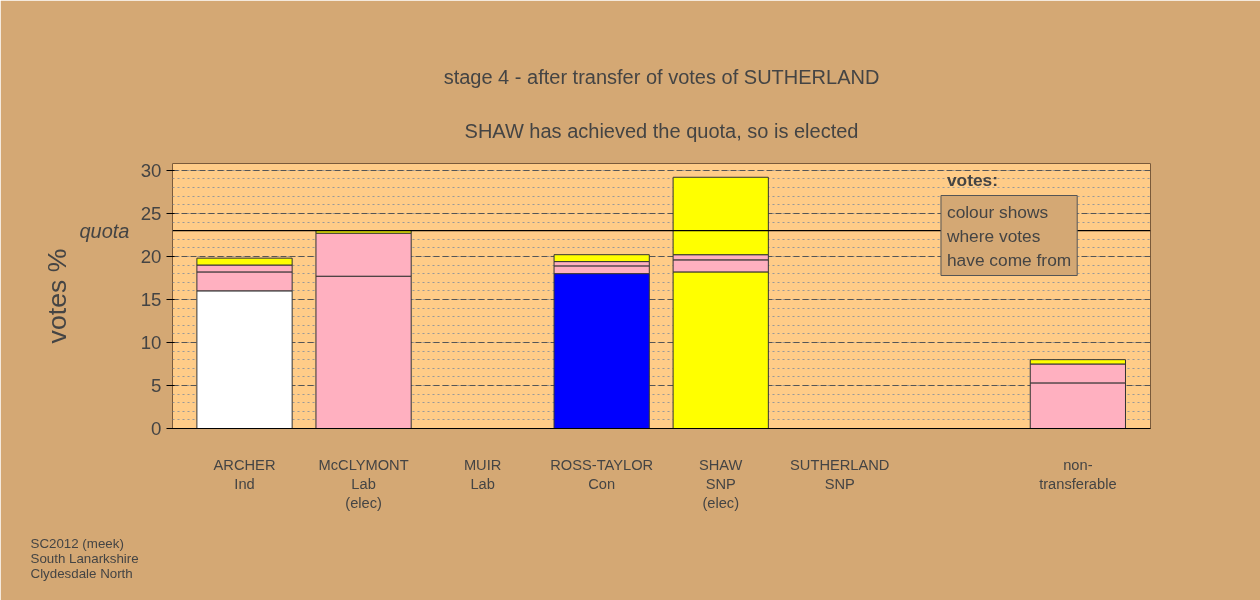  What do you see at coordinates (1078, 474) in the screenshot?
I see `x-tick-label: non- transferable` at bounding box center [1078, 474].